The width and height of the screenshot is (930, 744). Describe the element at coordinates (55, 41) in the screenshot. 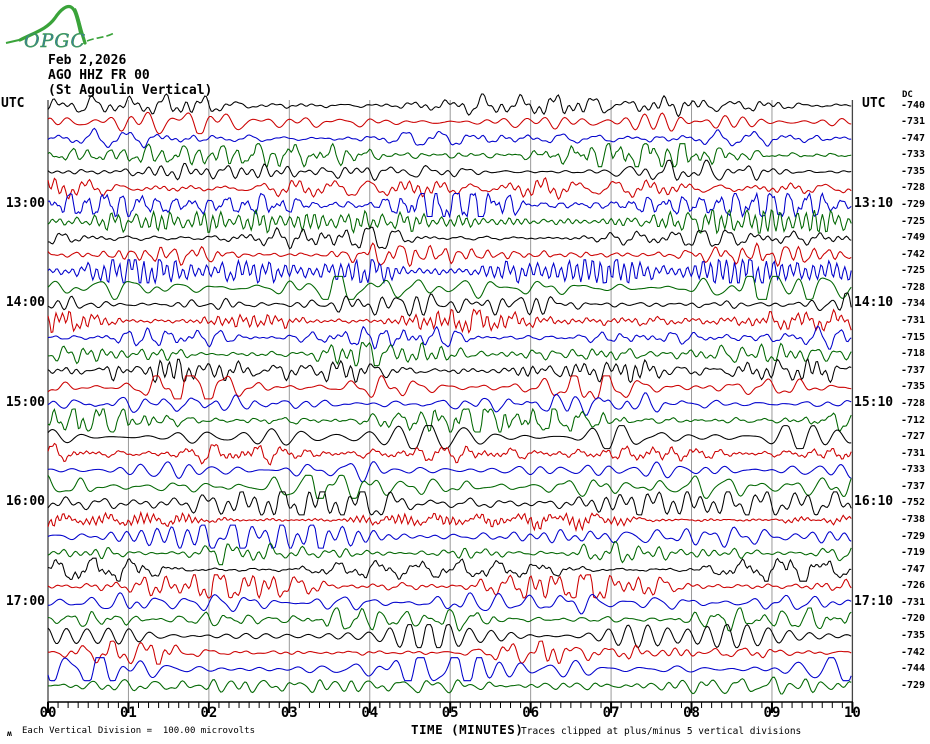

I see `logo-text: OPGC` at that location.